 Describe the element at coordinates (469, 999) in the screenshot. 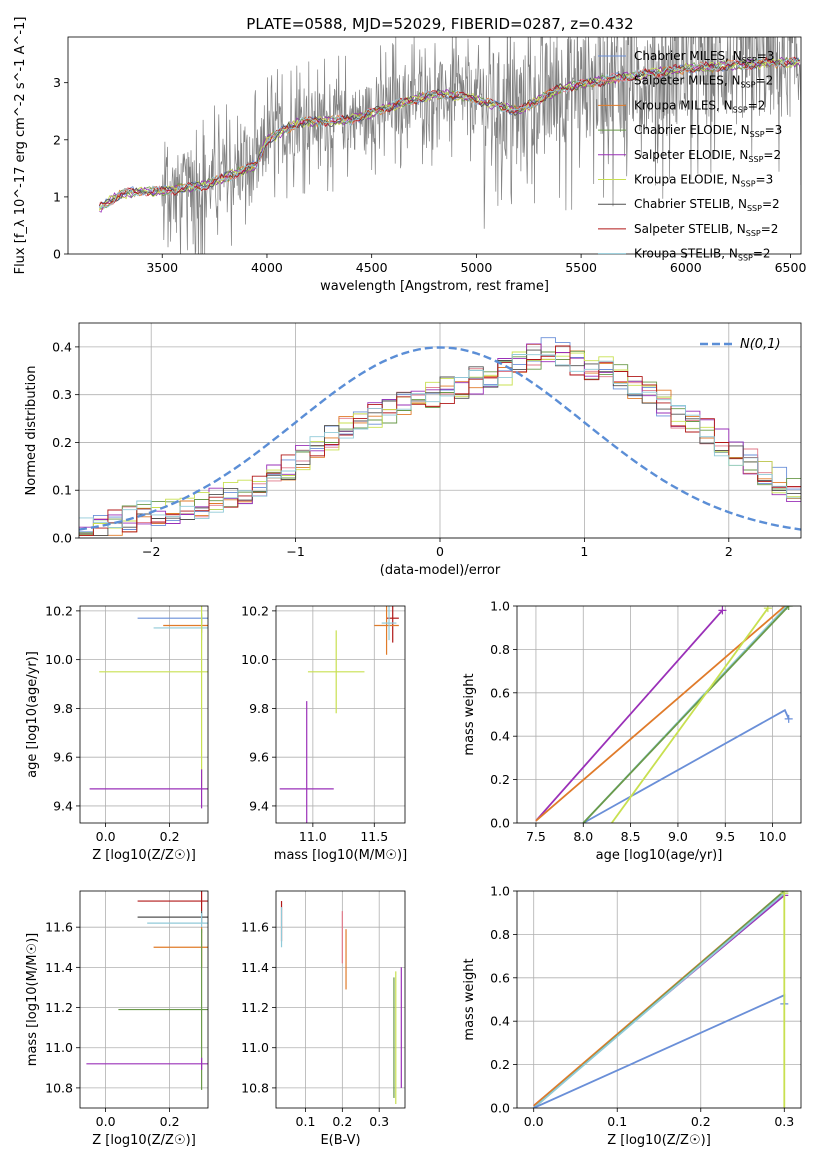

I see `y-axis-label: mass weight` at that location.